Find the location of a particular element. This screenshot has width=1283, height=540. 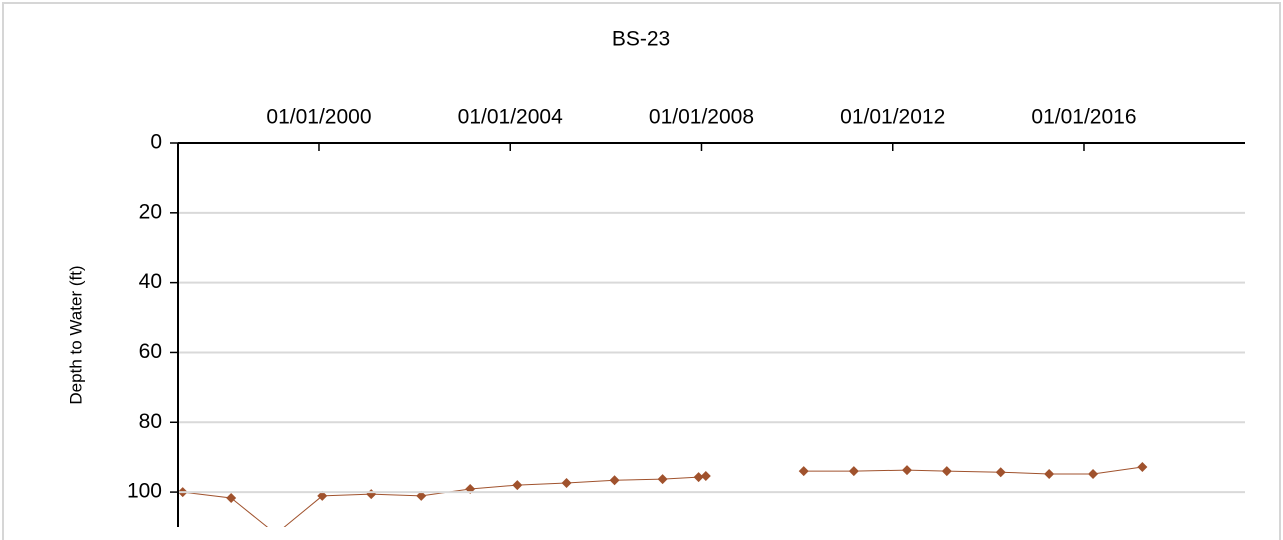

y-tick-label: 100 is located at coordinates (144, 491).